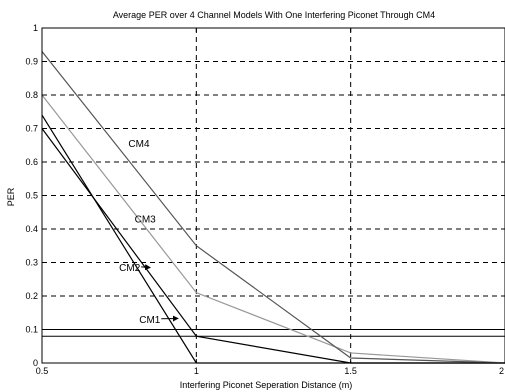 The image size is (505, 392). What do you see at coordinates (31, 330) in the screenshot?
I see `y-tick-label: 0.1` at bounding box center [31, 330].